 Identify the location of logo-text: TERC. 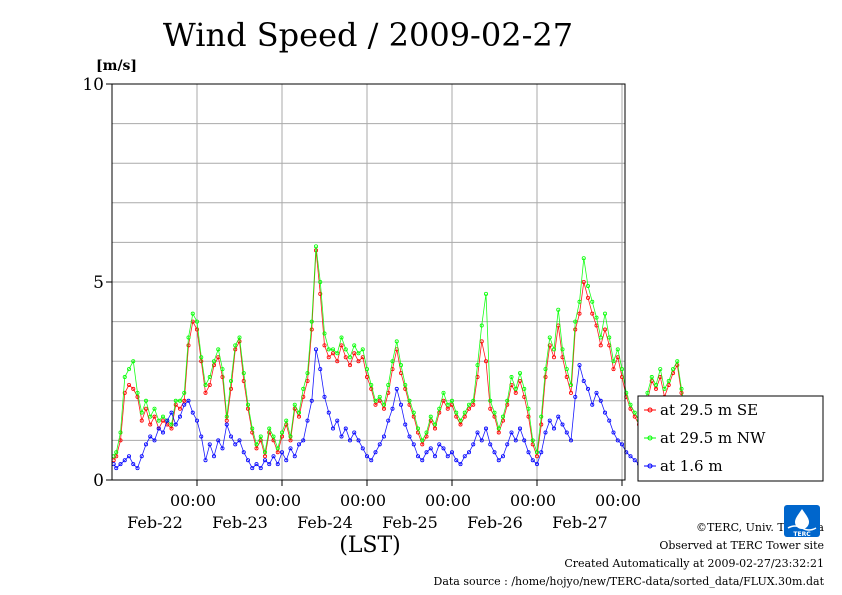
(802, 534).